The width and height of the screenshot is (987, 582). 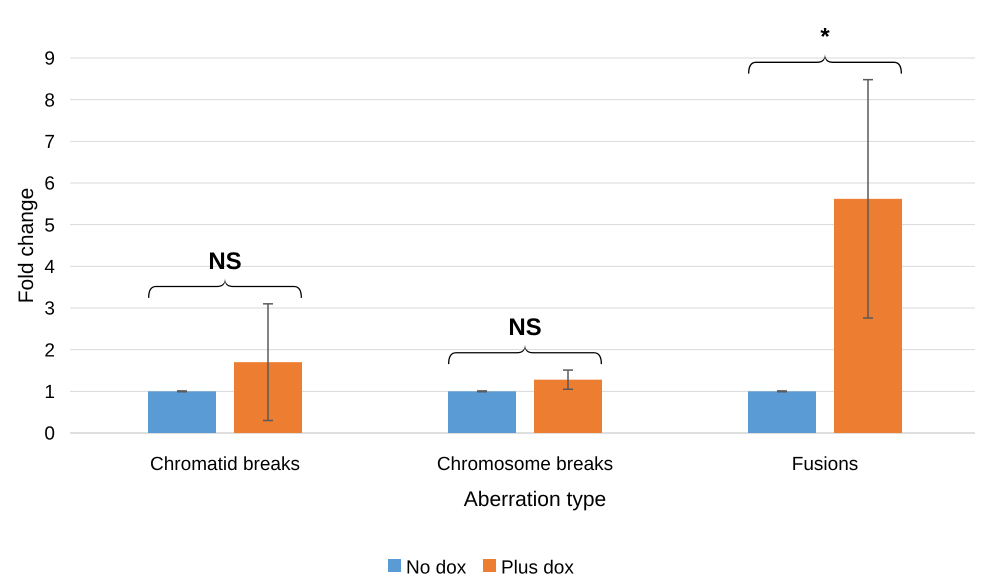 What do you see at coordinates (49, 434) in the screenshot?
I see `y-tick-label: 0` at bounding box center [49, 434].